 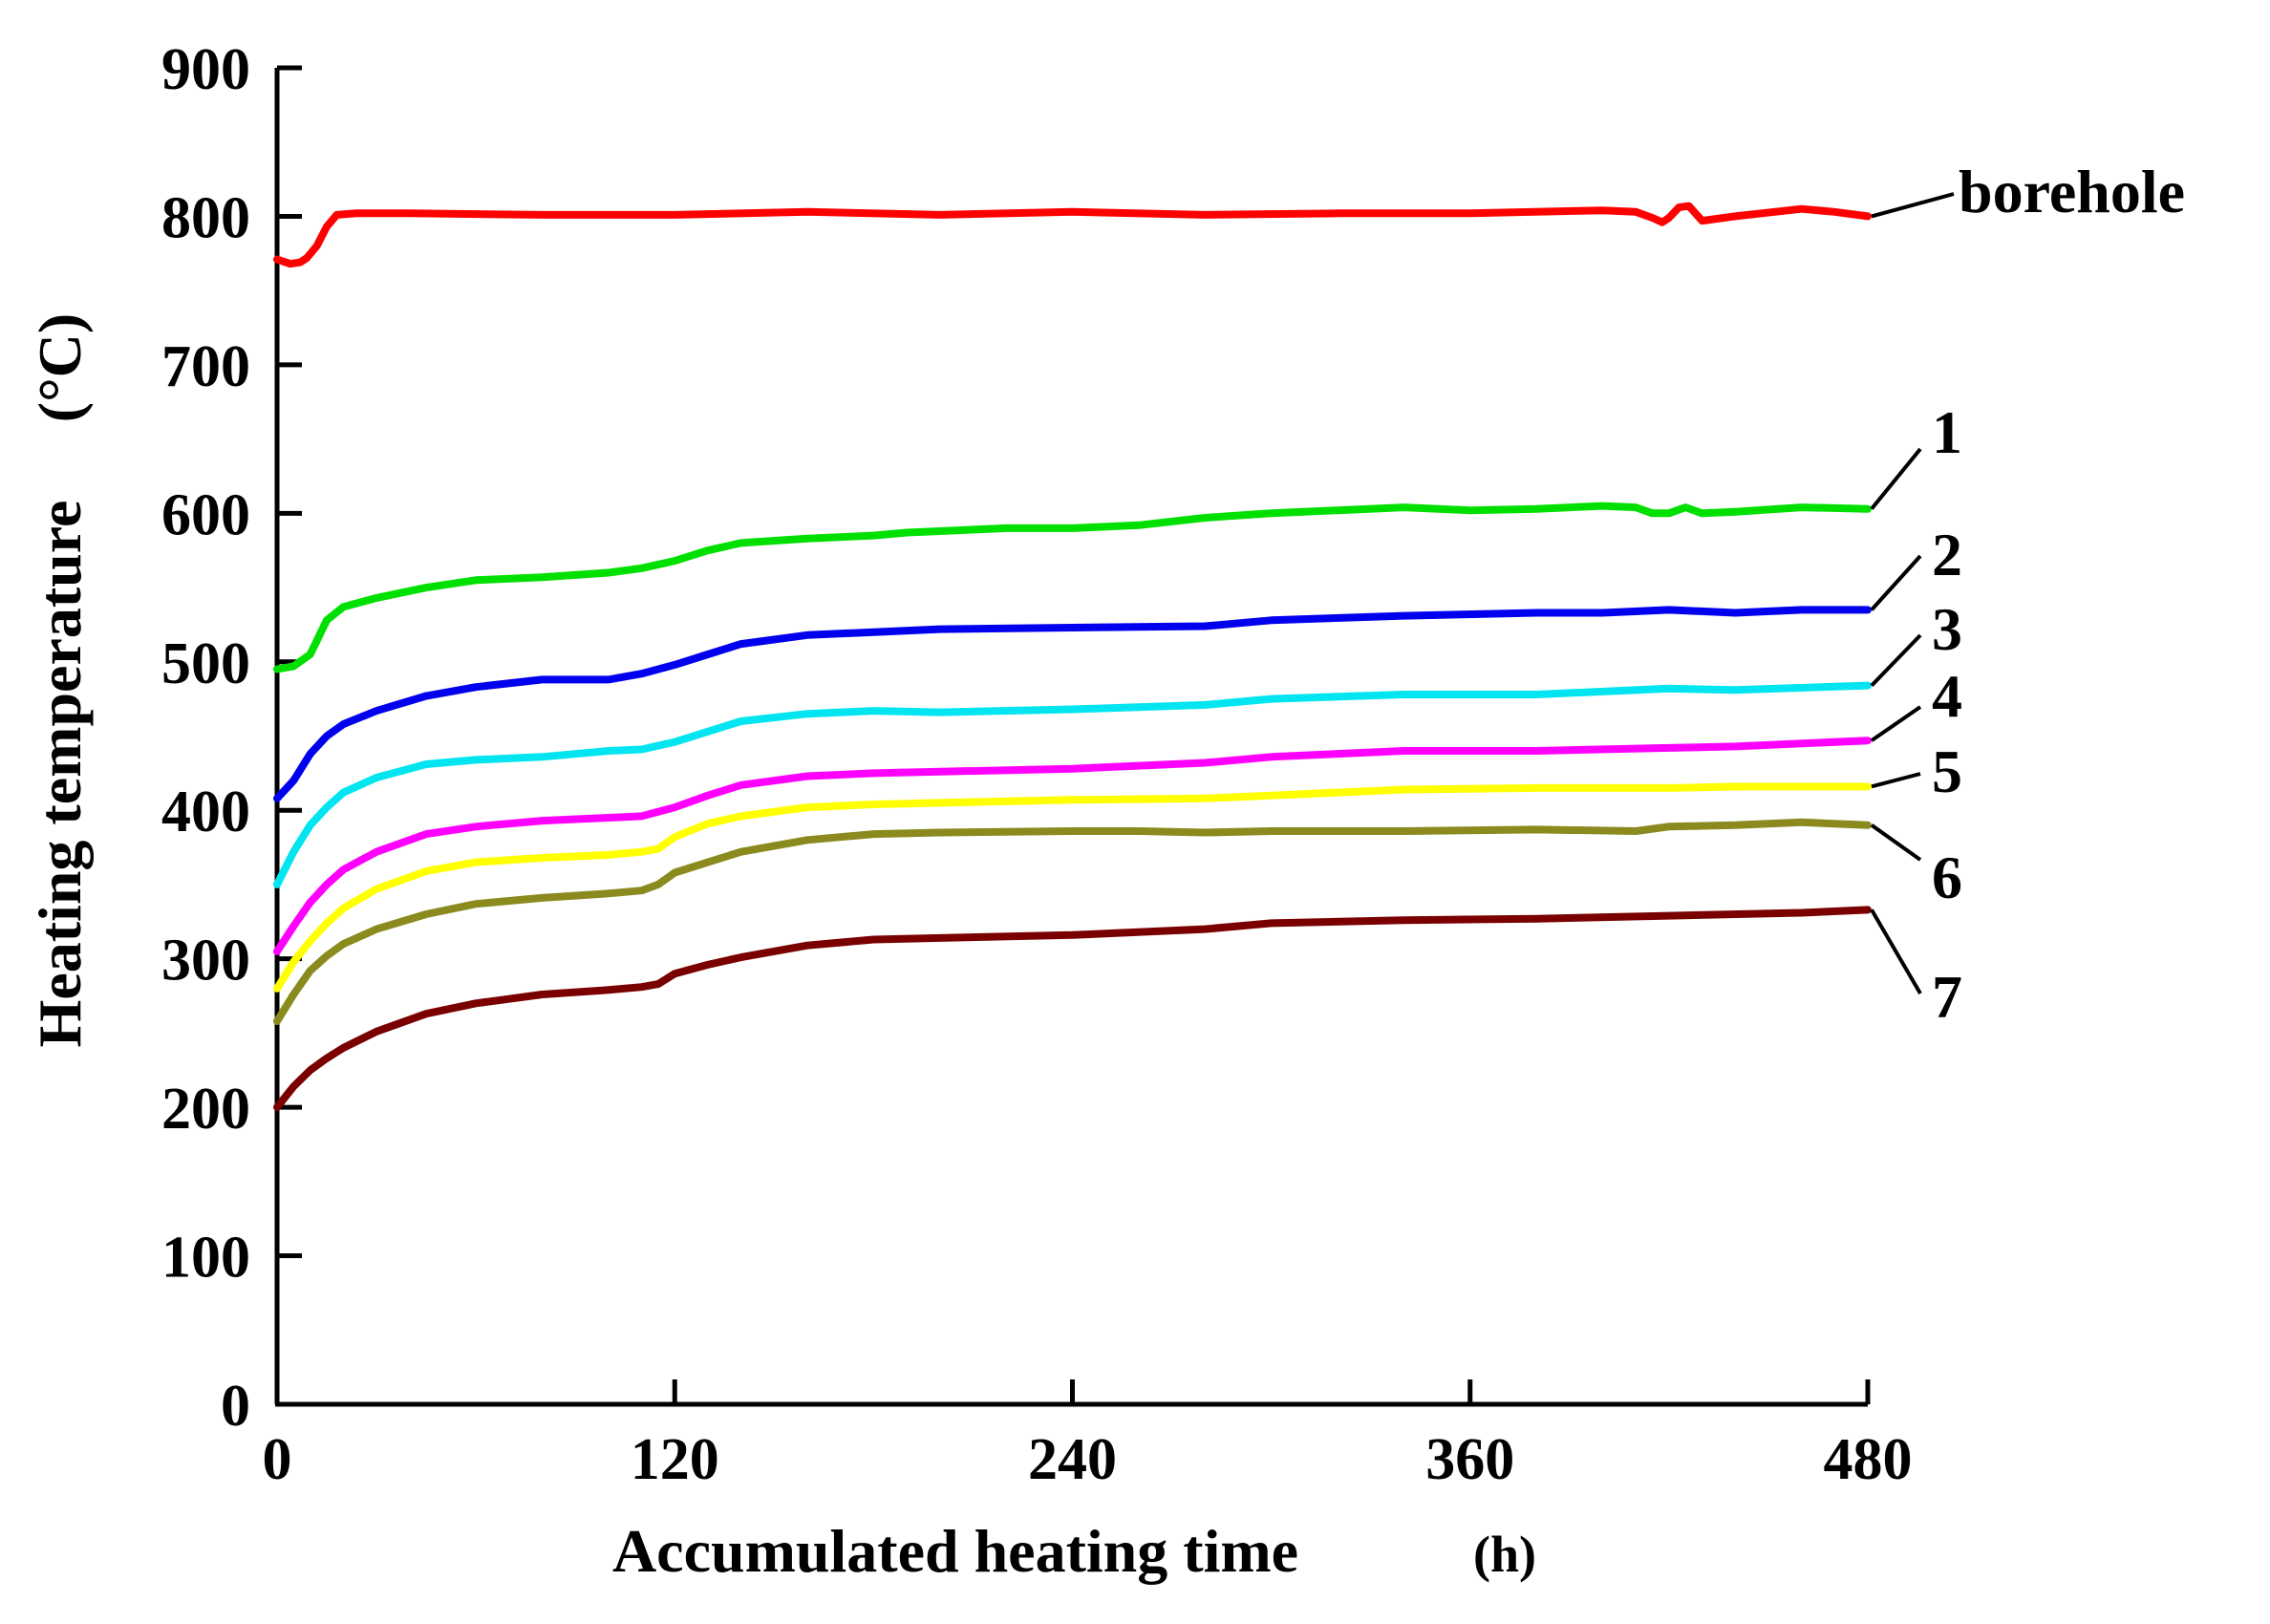 What do you see at coordinates (1868, 1460) in the screenshot?
I see `x-tick-label: 480` at bounding box center [1868, 1460].